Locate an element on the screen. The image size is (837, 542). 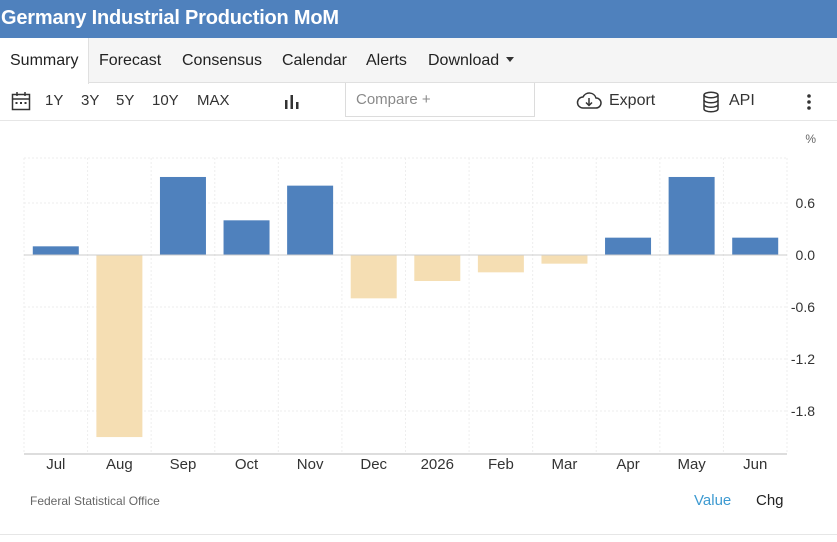
tab-summary: Summary is located at coordinates (44, 61).